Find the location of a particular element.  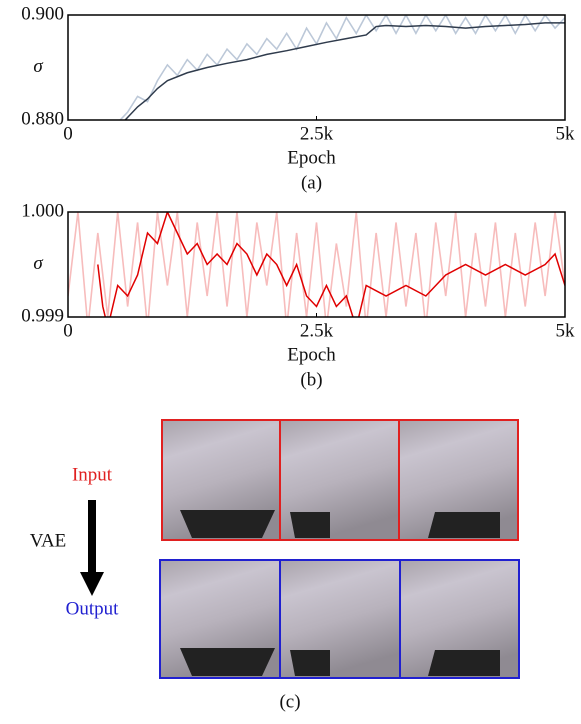

caption: (b) is located at coordinates (311, 379).